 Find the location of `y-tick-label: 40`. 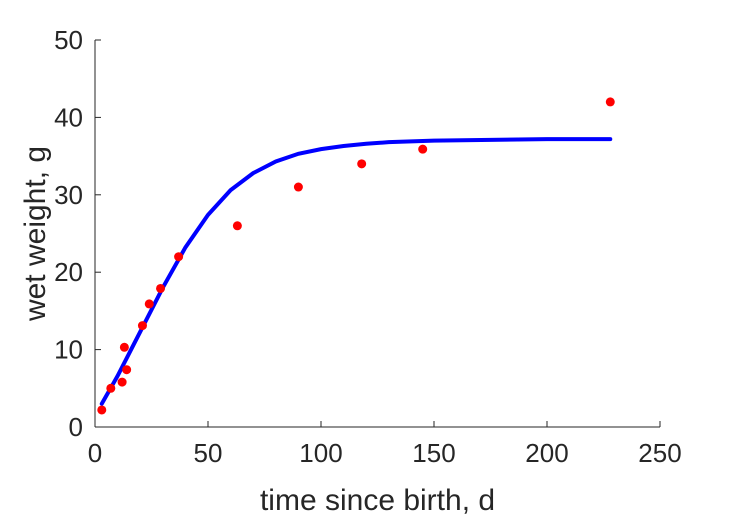

y-tick-label: 40 is located at coordinates (68, 117).